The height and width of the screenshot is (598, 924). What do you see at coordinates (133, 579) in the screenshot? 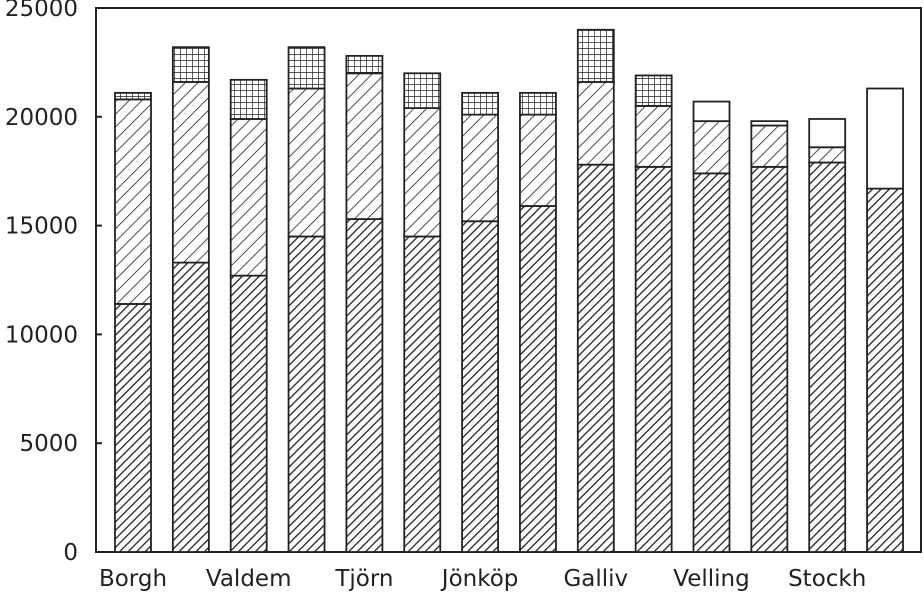
I see `x-tick-label-0: Borgh` at bounding box center [133, 579].